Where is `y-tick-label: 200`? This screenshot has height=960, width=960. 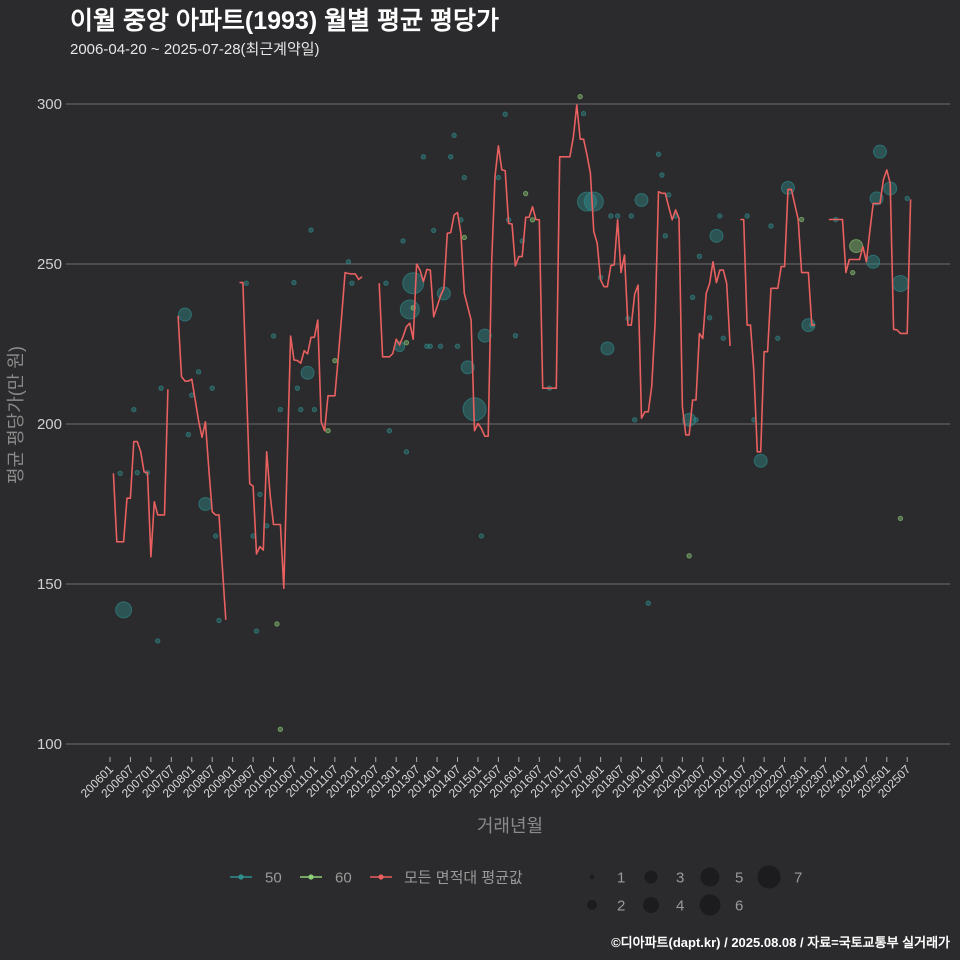 y-tick-label: 200 is located at coordinates (49, 424).